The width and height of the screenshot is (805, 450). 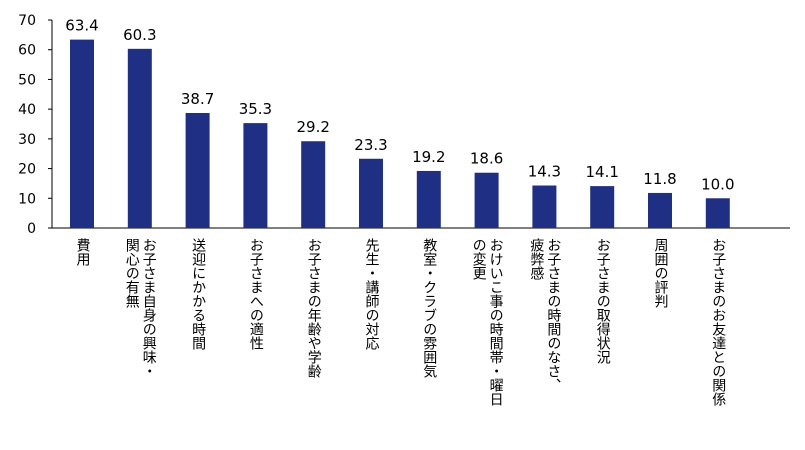 I want to click on bar-value-label: 23.3, so click(x=370, y=145).